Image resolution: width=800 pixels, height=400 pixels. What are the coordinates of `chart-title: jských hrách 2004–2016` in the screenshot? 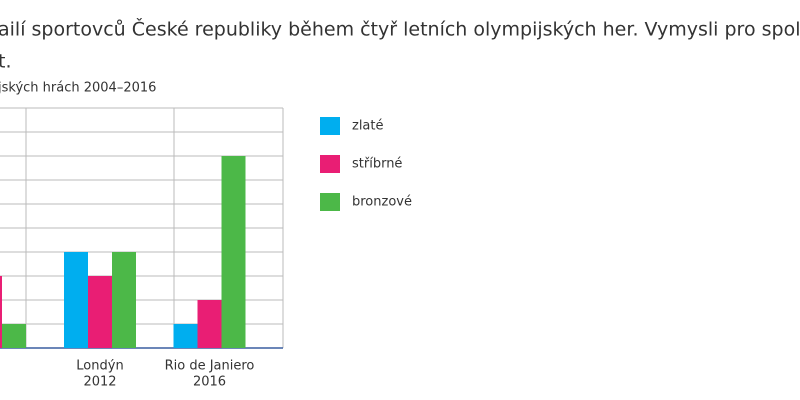 It's located at (78, 88).